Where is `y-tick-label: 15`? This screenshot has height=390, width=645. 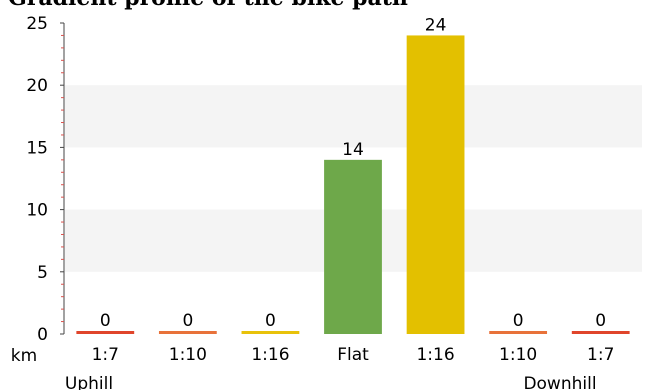 y-tick-label: 15 is located at coordinates (37, 148).